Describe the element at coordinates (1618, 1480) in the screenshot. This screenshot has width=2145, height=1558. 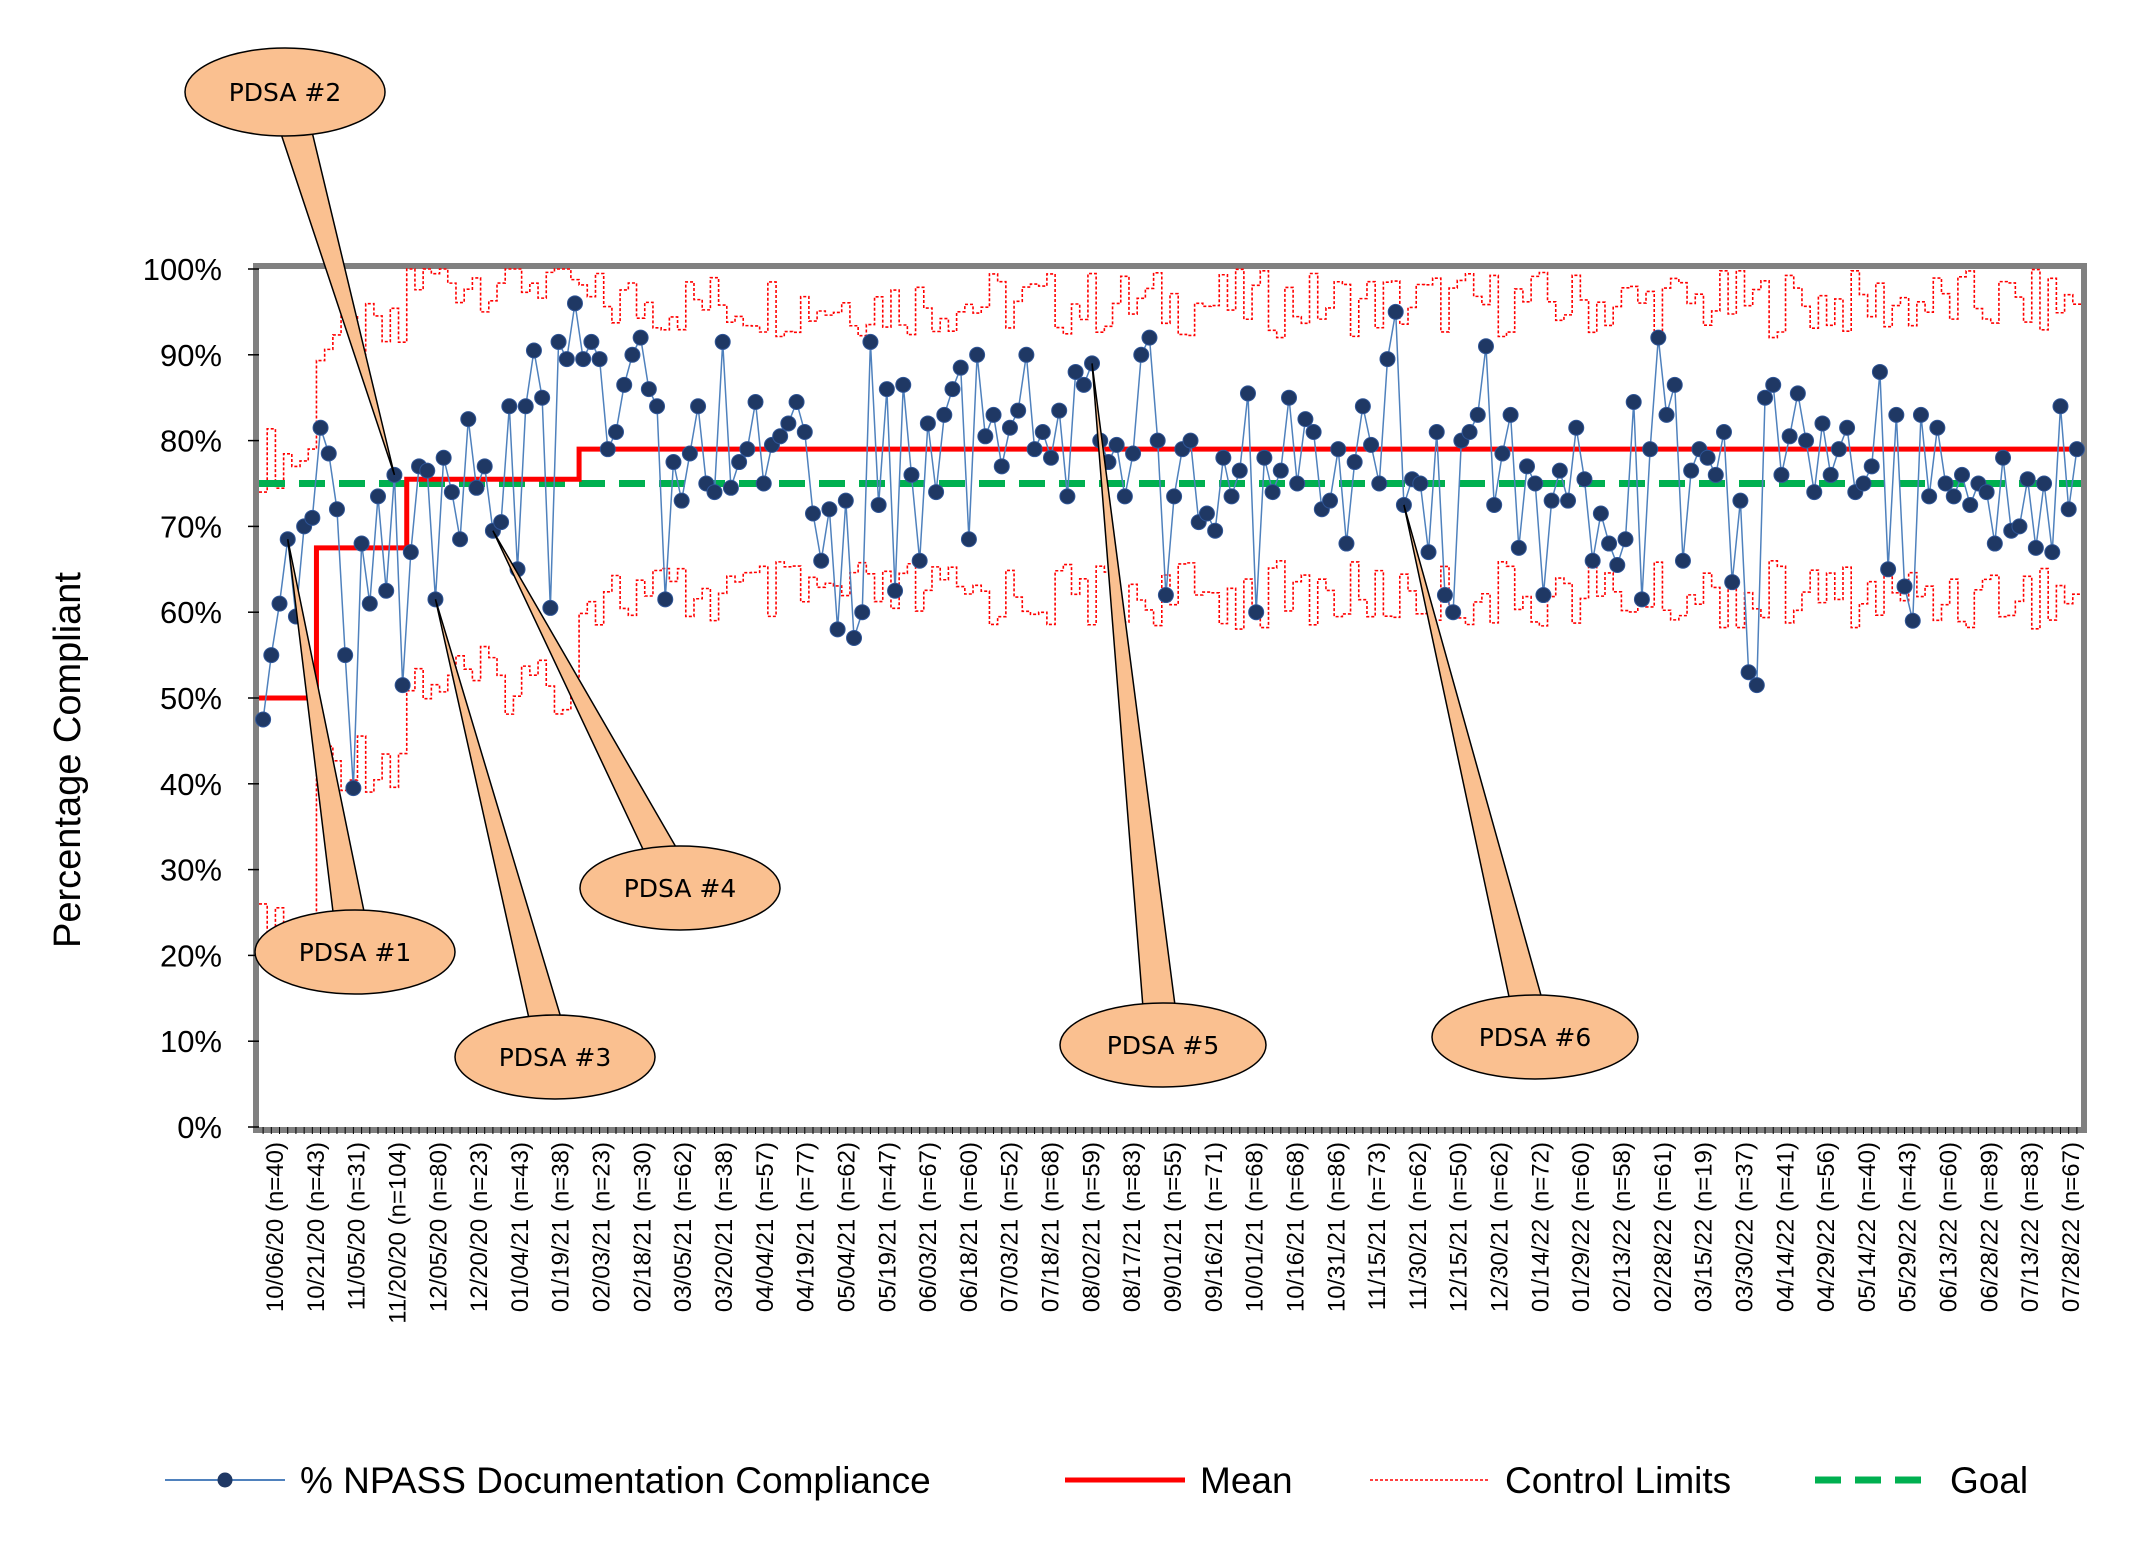
I see `legend-label: Control Limits` at that location.